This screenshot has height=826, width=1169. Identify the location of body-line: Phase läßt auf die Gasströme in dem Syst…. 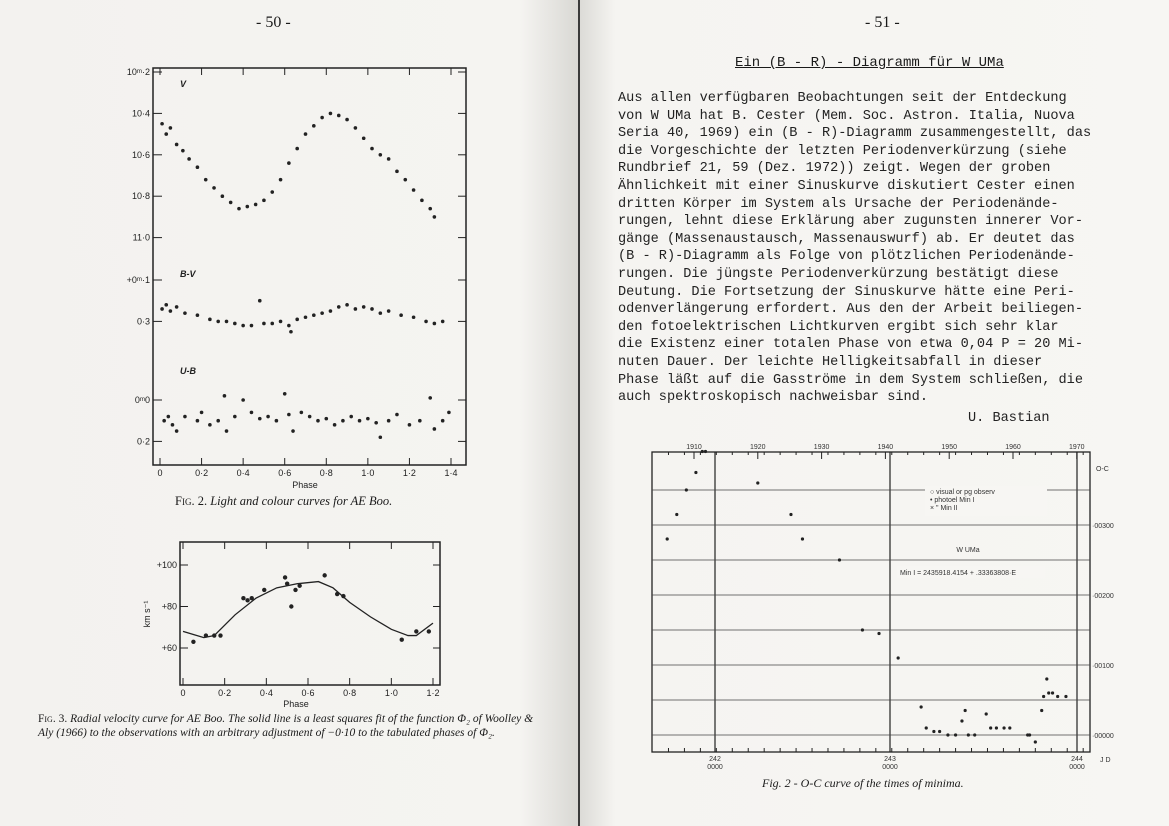
(850, 380).